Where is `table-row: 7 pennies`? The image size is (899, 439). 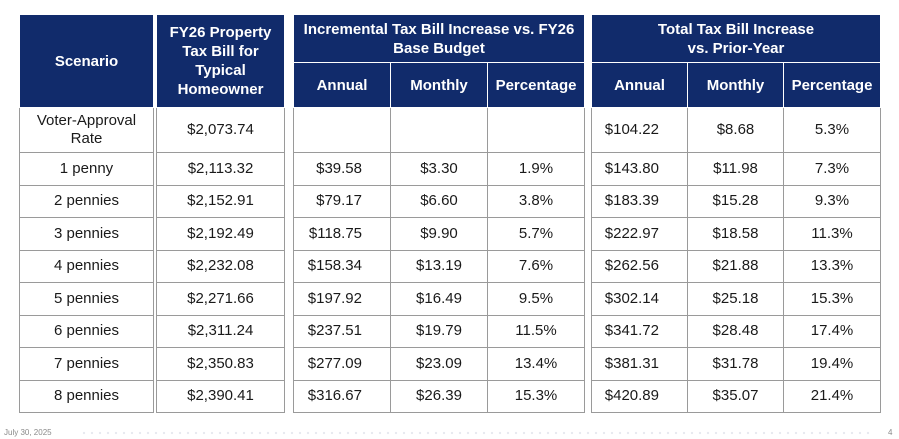
table-row: 7 pennies is located at coordinates (86, 364).